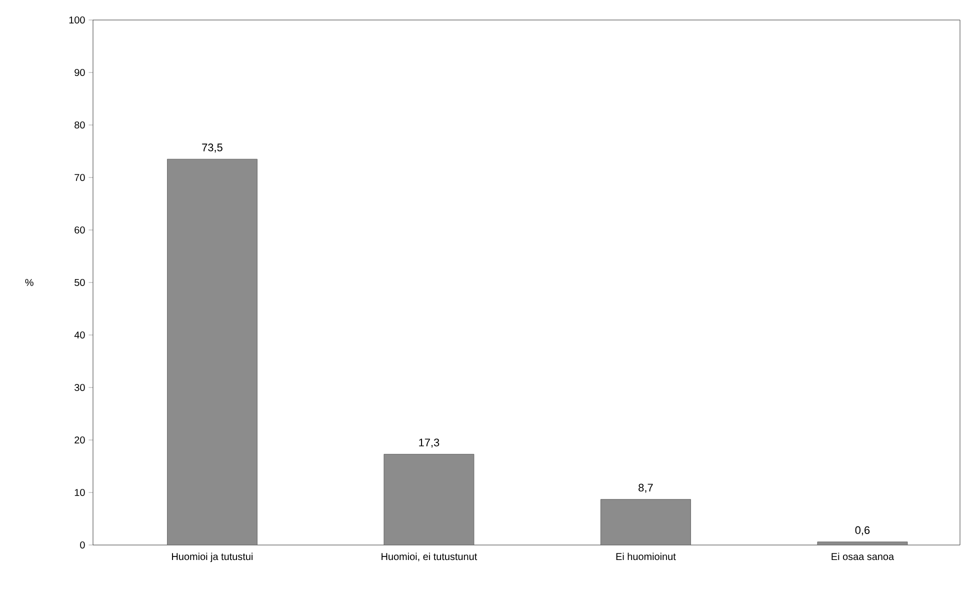 Image resolution: width=962 pixels, height=596 pixels. What do you see at coordinates (212, 148) in the screenshot?
I see `data-label: 73,5` at bounding box center [212, 148].